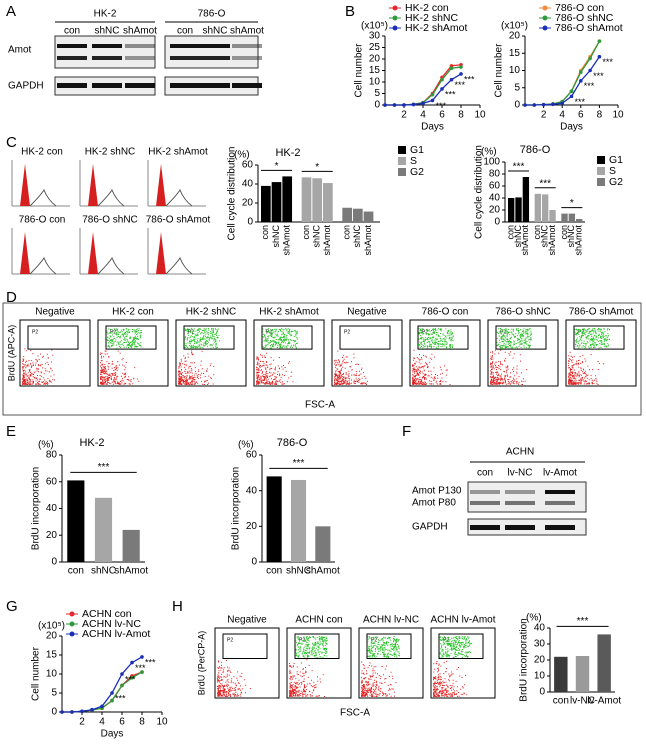  Describe the element at coordinates (162, 722) in the screenshot. I see `x-tick-label: 10` at that location.